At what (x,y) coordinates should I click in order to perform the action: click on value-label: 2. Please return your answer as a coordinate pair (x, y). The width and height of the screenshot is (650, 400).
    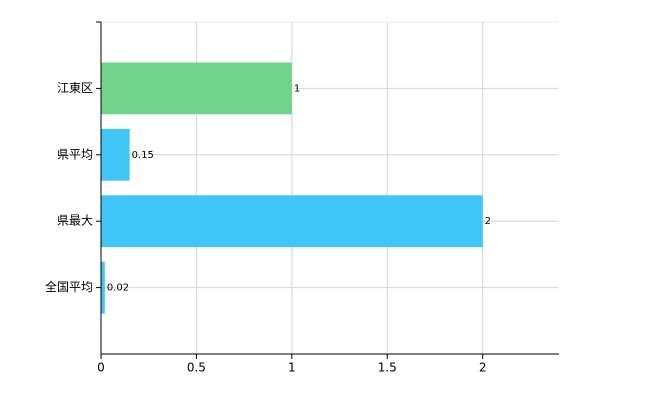
    Looking at the image, I should click on (488, 221).